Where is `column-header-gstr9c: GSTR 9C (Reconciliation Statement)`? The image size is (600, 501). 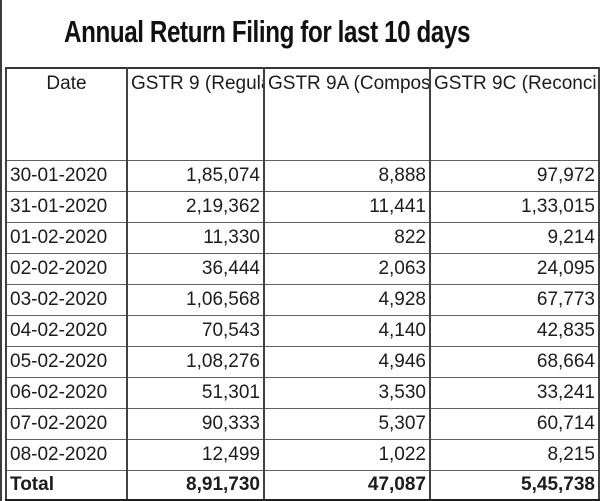
column-header-gstr9c: GSTR 9C (Reconciliation Statement) is located at coordinates (514, 114).